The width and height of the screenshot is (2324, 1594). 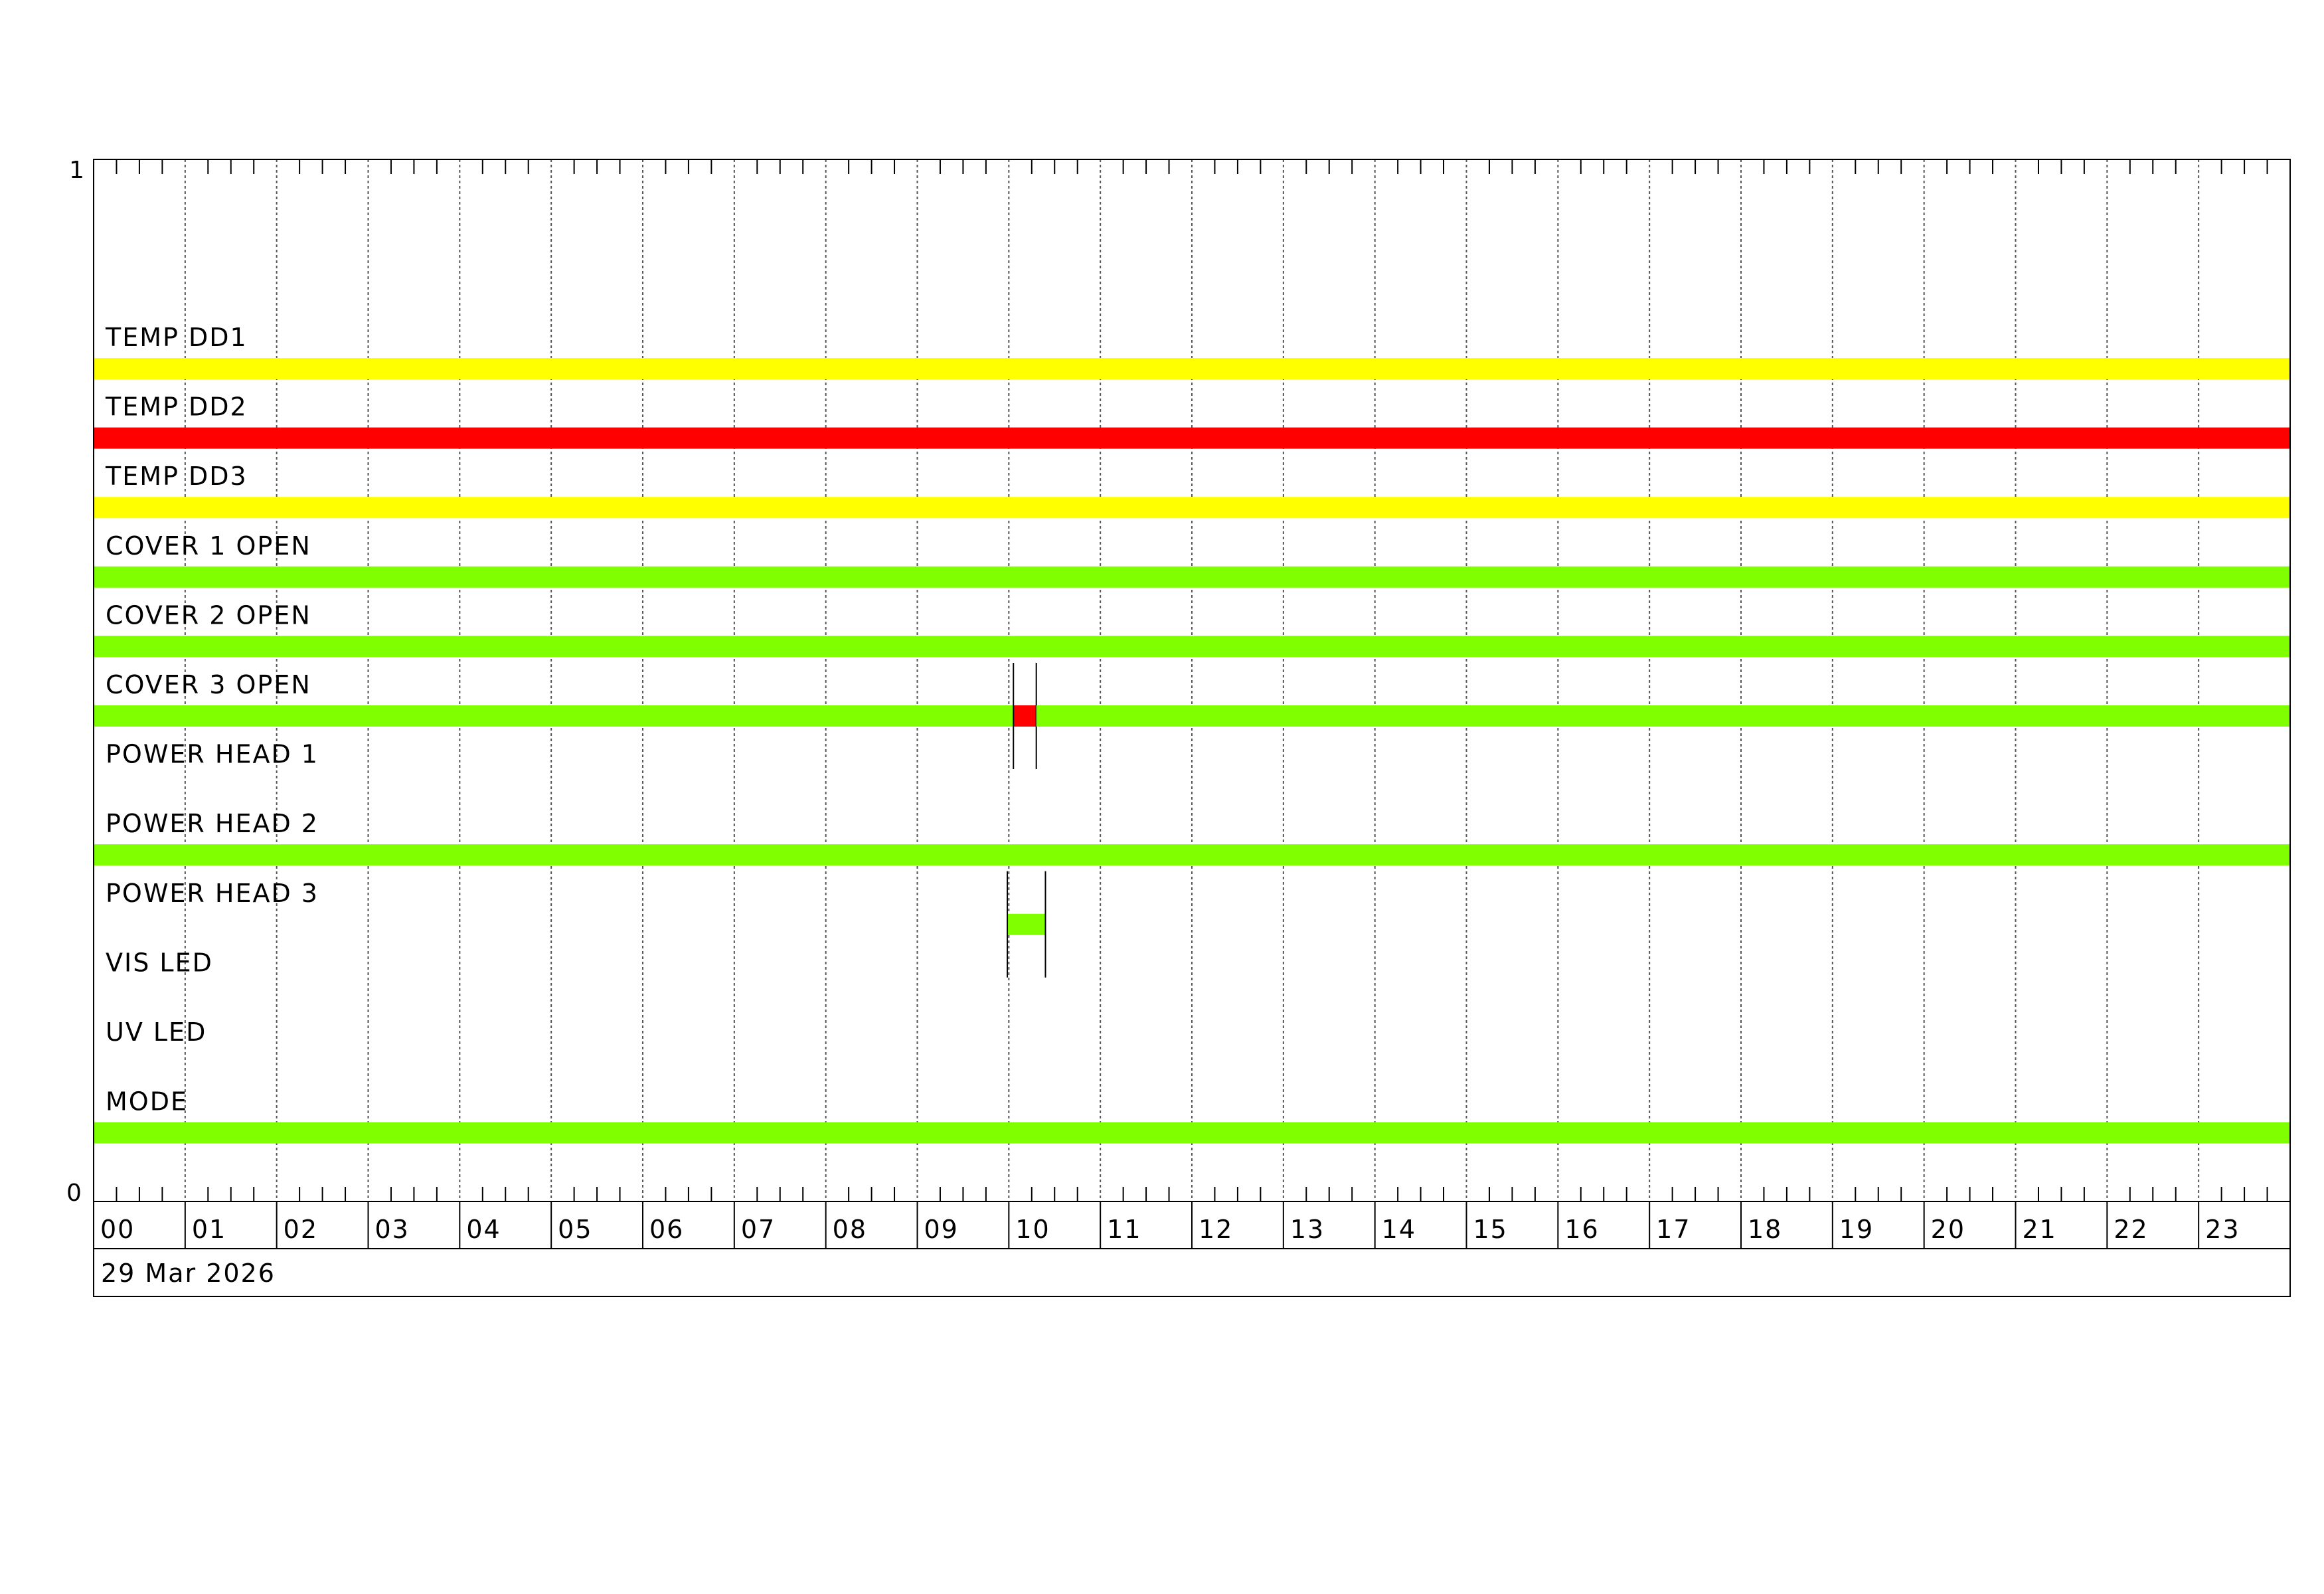 I want to click on row-label: UV LED, so click(x=156, y=1032).